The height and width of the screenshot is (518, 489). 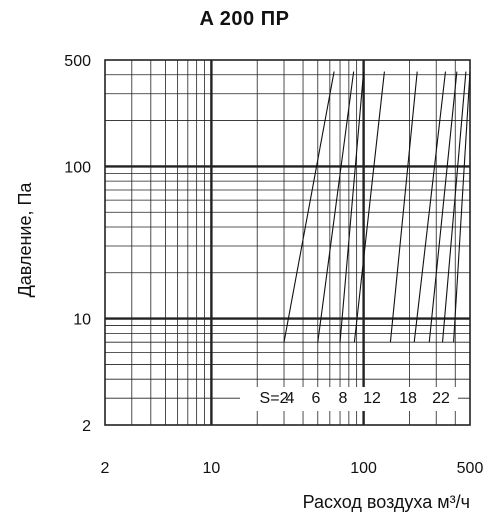 I want to click on series-labels: S=24 6 8 12 18 22, so click(x=349, y=399).